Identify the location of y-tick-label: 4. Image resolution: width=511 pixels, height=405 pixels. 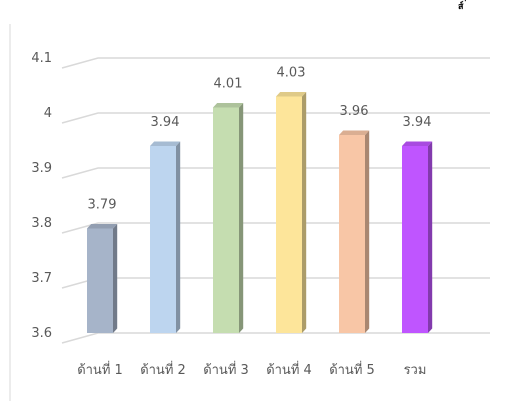
(48, 113).